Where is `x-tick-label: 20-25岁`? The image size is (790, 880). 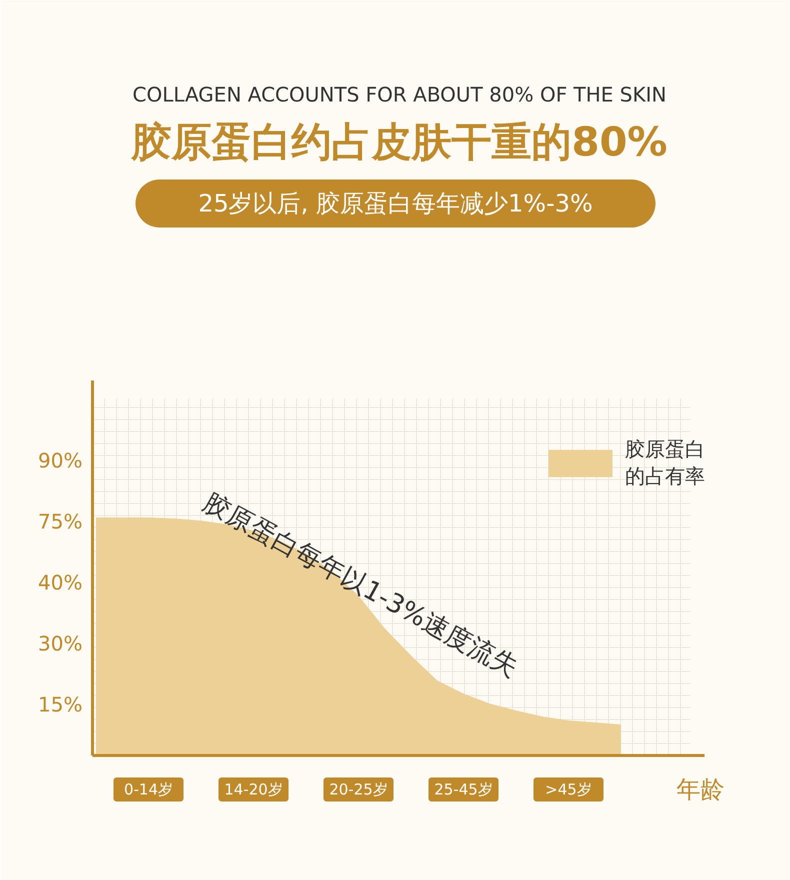 x-tick-label: 20-25岁 is located at coordinates (358, 789).